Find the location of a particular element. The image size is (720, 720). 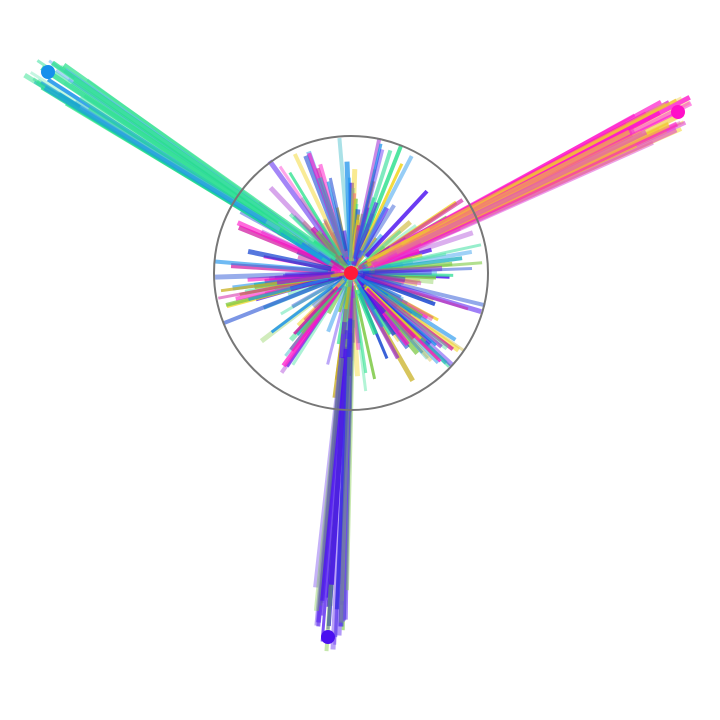

anchor-node-right is located at coordinates (678, 112).